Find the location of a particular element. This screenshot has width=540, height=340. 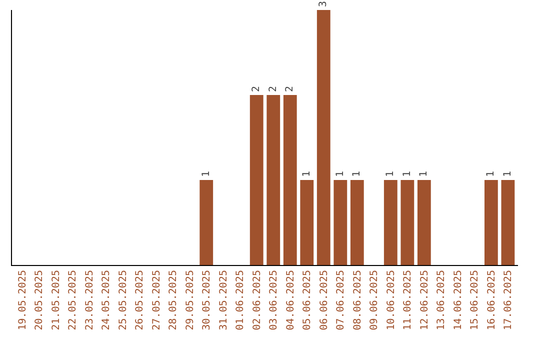

x-tick-label: 19.05.2025 is located at coordinates (22, 300).